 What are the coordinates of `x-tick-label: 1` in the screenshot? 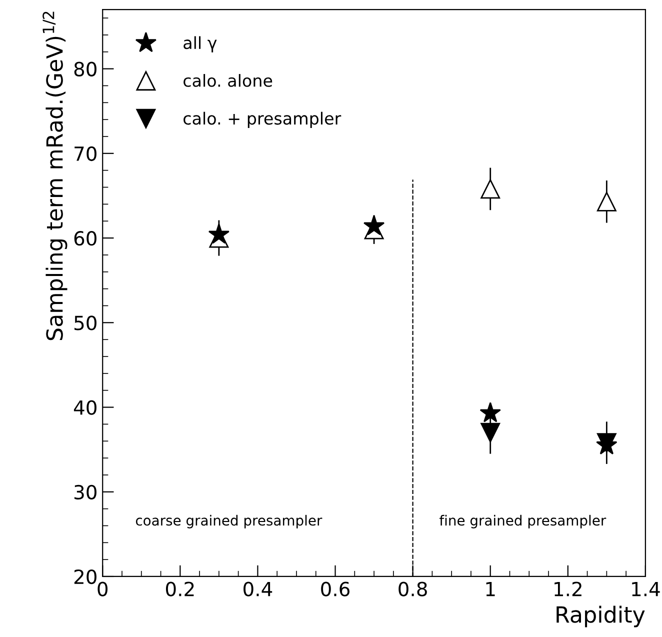 It's located at (490, 589).